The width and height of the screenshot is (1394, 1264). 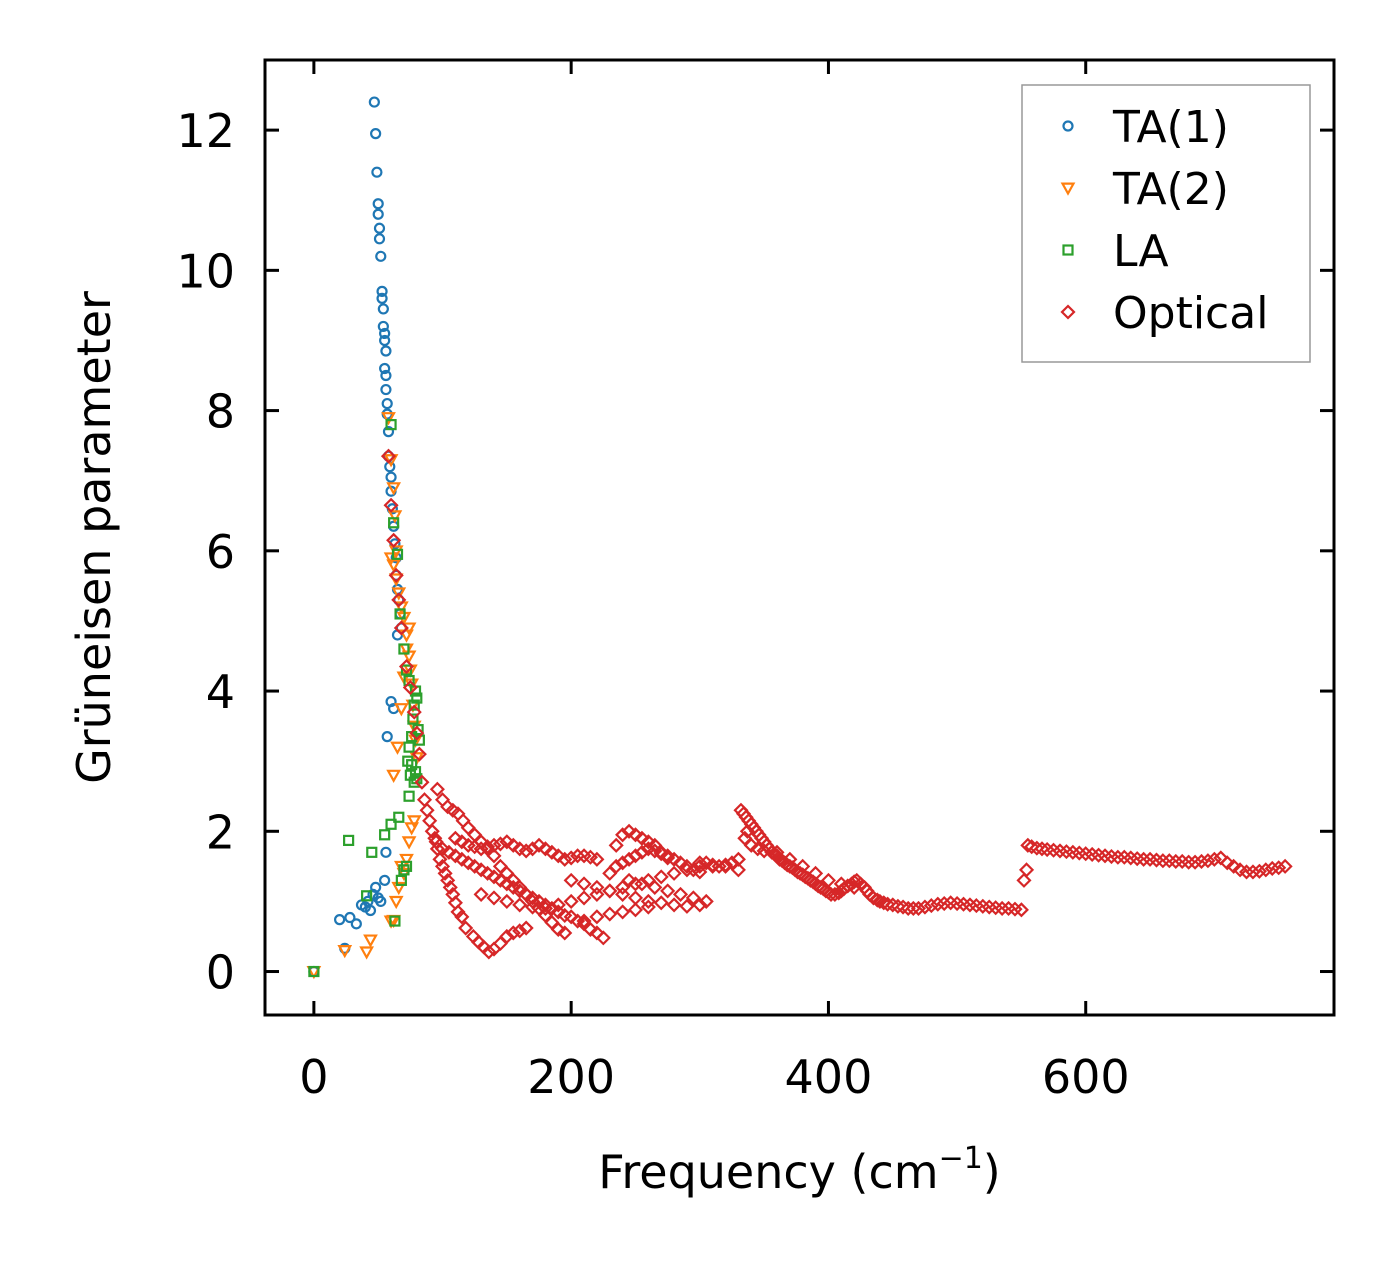 What do you see at coordinates (205, 131) in the screenshot?
I see `y-tick-label: 12` at bounding box center [205, 131].